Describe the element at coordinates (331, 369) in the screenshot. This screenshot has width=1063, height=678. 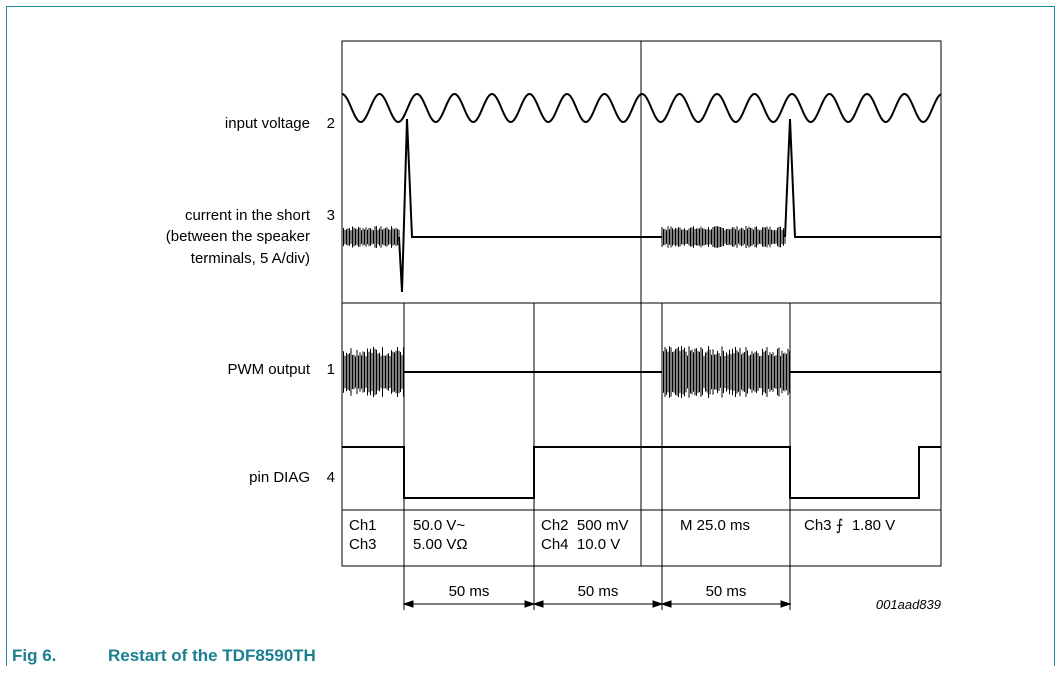
I see `channel-number-pwm-output: 1` at that location.